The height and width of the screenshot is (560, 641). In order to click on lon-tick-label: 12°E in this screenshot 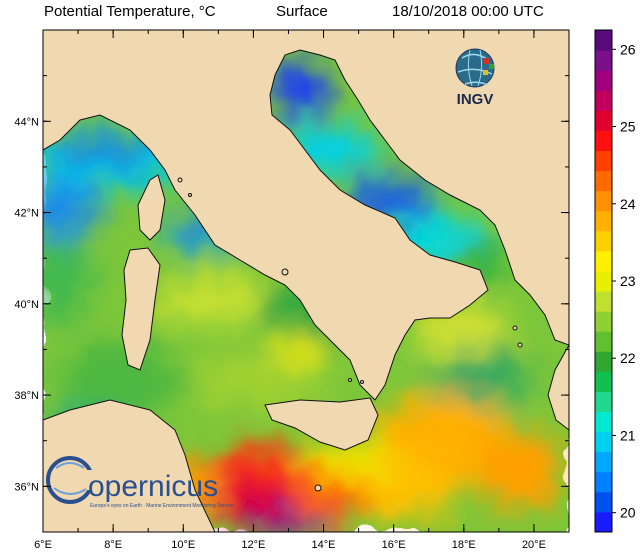, I will do `click(253, 545)`.